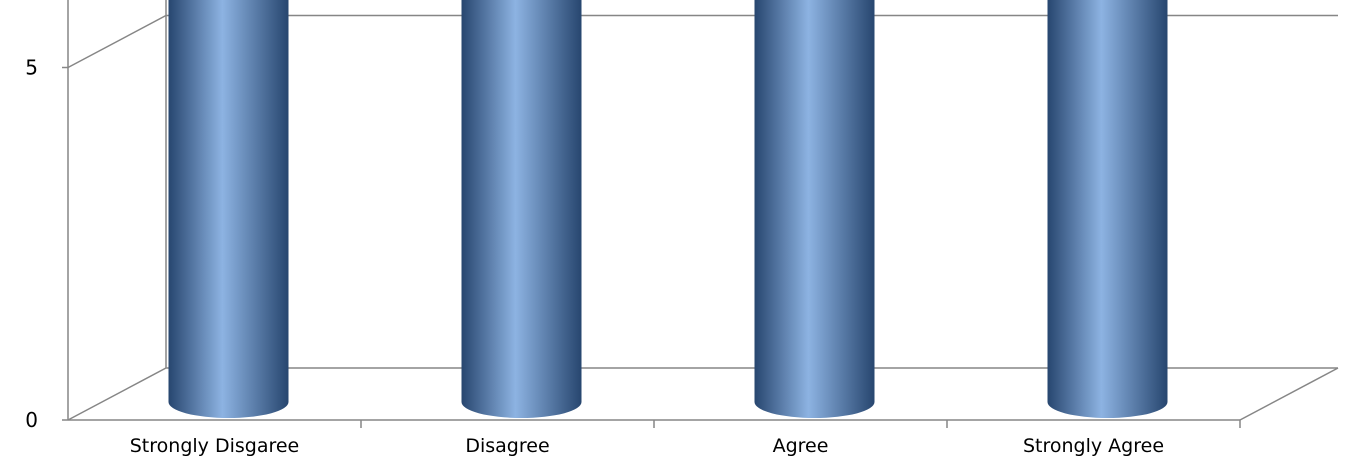  What do you see at coordinates (1093, 446) in the screenshot?
I see `x-tick-label: Strongly Agree` at bounding box center [1093, 446].